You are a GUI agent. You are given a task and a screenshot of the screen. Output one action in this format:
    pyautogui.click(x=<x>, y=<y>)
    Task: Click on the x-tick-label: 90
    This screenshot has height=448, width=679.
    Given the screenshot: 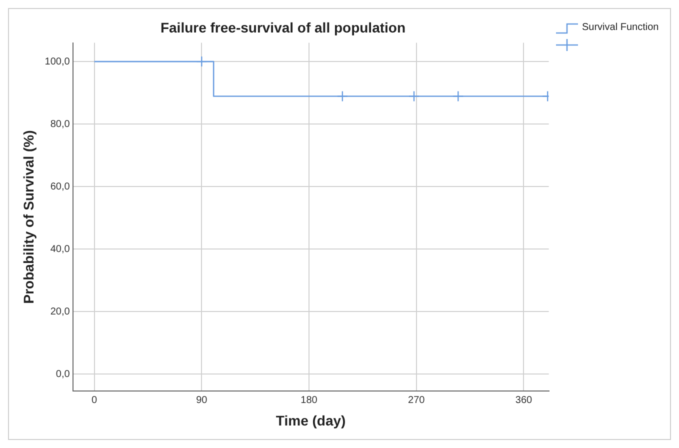 What is the action you would take?
    pyautogui.click(x=202, y=400)
    